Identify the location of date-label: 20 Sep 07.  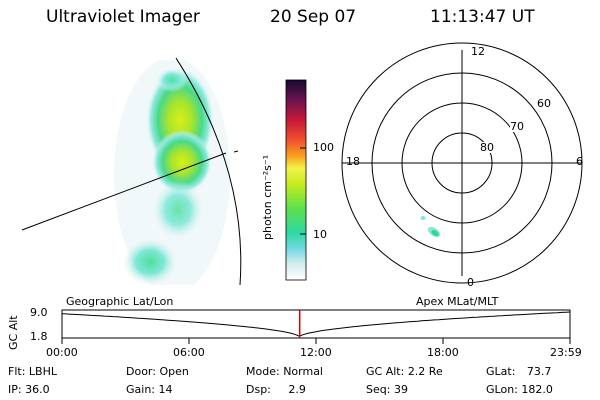
(313, 17).